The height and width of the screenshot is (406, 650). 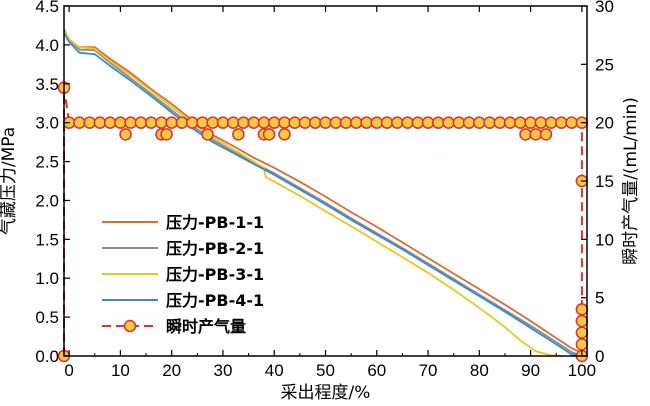 What do you see at coordinates (222, 370) in the screenshot?
I see `x-tick-label: 30` at bounding box center [222, 370].